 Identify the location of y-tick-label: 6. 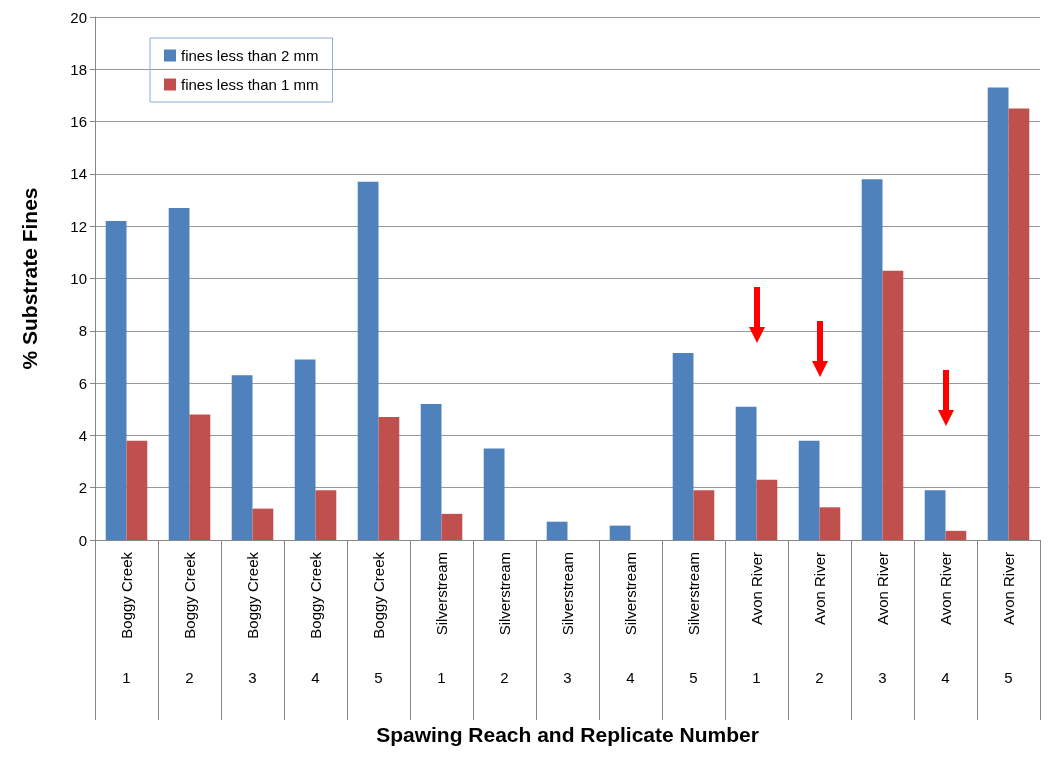
(82, 383).